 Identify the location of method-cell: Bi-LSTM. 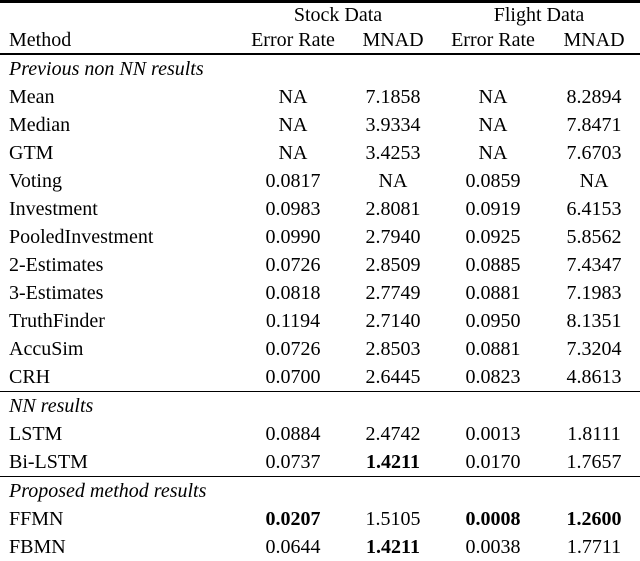
(48, 461).